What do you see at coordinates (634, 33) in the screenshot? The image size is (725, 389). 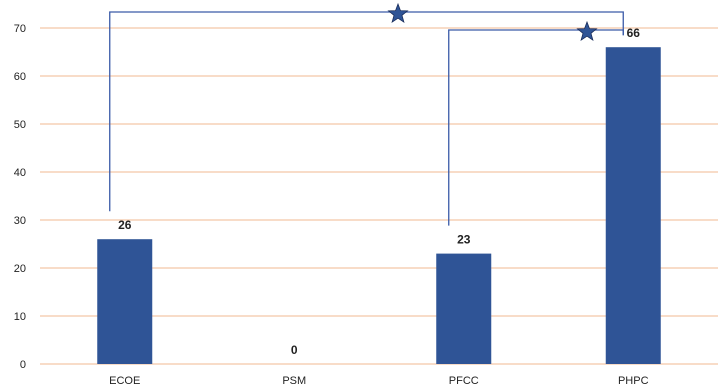 I see `data-label-phpc: 66` at bounding box center [634, 33].